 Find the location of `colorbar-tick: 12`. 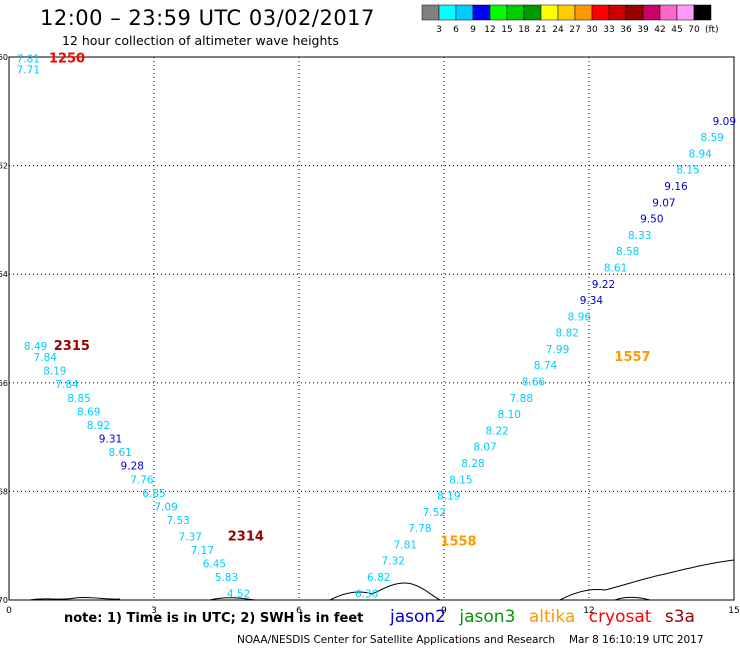

colorbar-tick: 12 is located at coordinates (489, 30).